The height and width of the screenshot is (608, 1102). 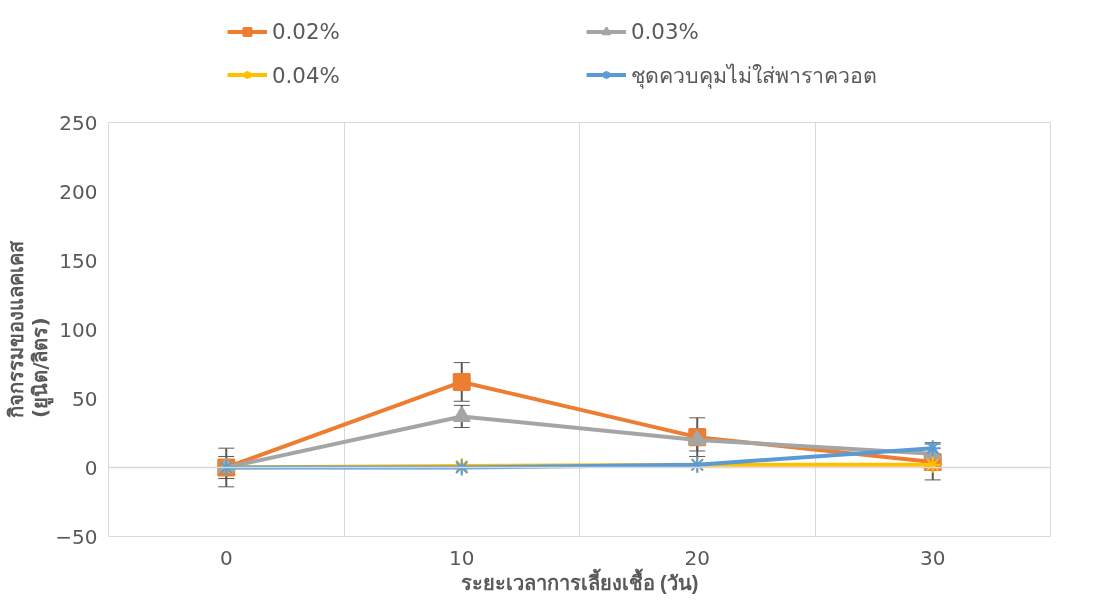 I want to click on y-axis-title: กิจกรรมของแลคเคส (ยูนิต/ลิตร), so click(x=28, y=329).